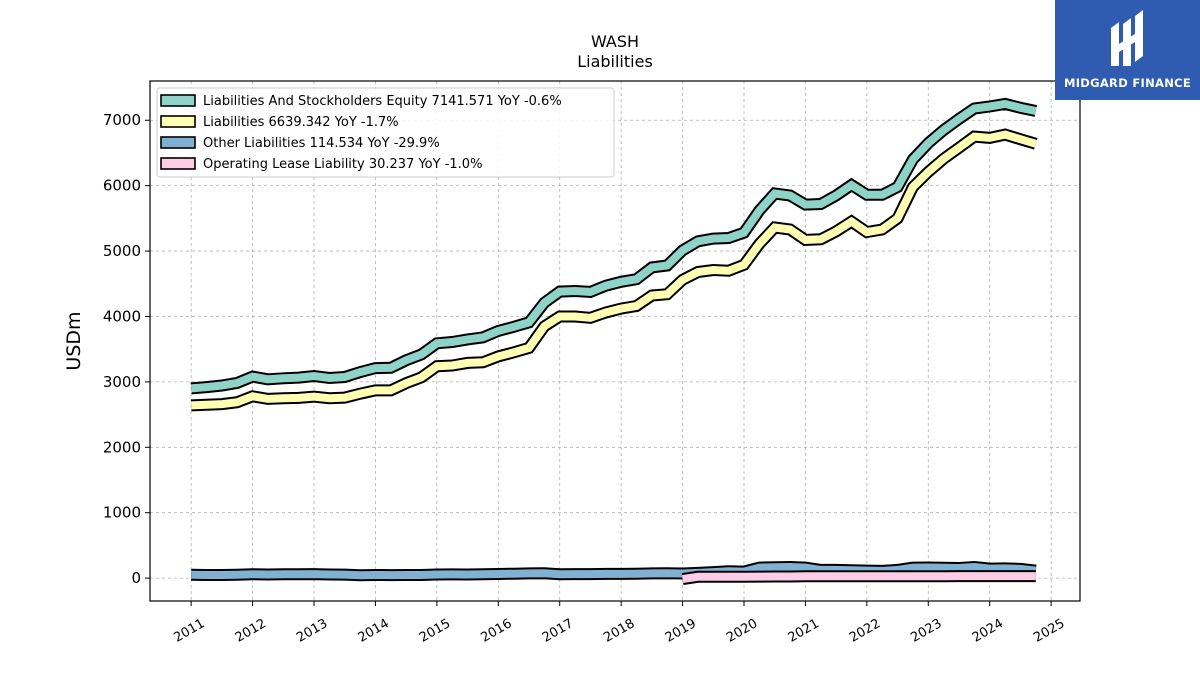 Image resolution: width=1200 pixels, height=675 pixels. What do you see at coordinates (122, 251) in the screenshot?
I see `y-tick-label: 5000` at bounding box center [122, 251].